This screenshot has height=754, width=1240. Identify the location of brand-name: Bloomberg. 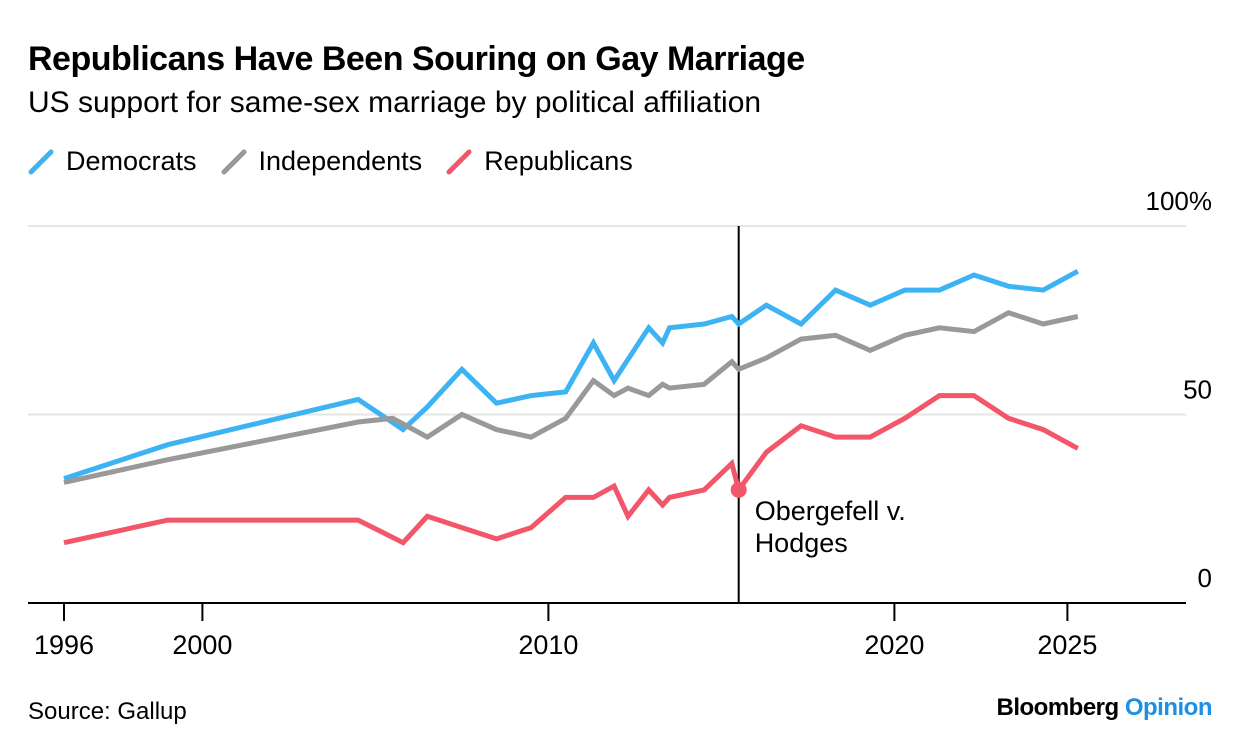
(1058, 707).